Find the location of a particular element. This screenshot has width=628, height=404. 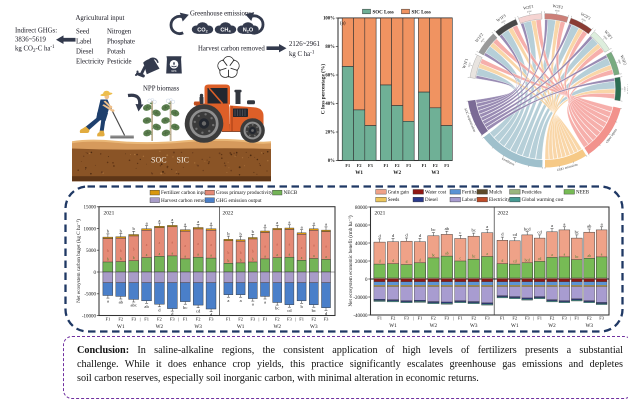

svg-text: Pesticides is located at coordinates (532, 192).